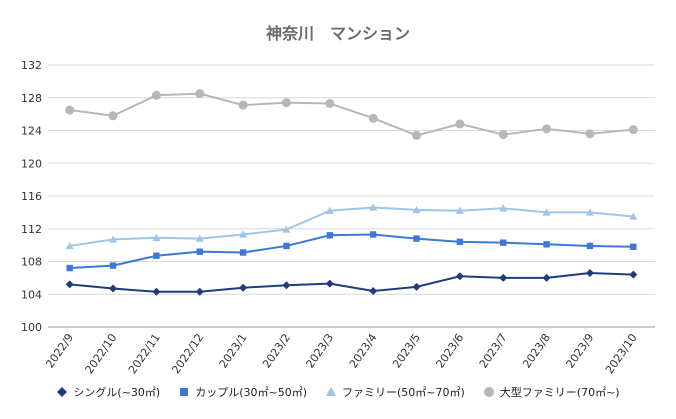 The width and height of the screenshot is (676, 419). I want to click on y-tick-label: 100, so click(31, 327).